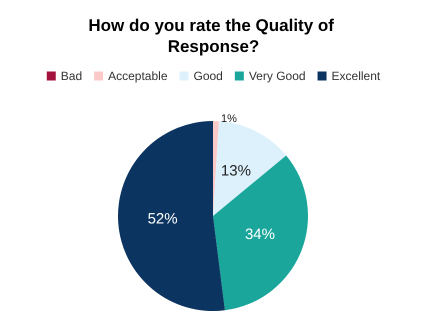 This screenshot has width=427, height=321. I want to click on legend-label: Acceptable, so click(138, 76).